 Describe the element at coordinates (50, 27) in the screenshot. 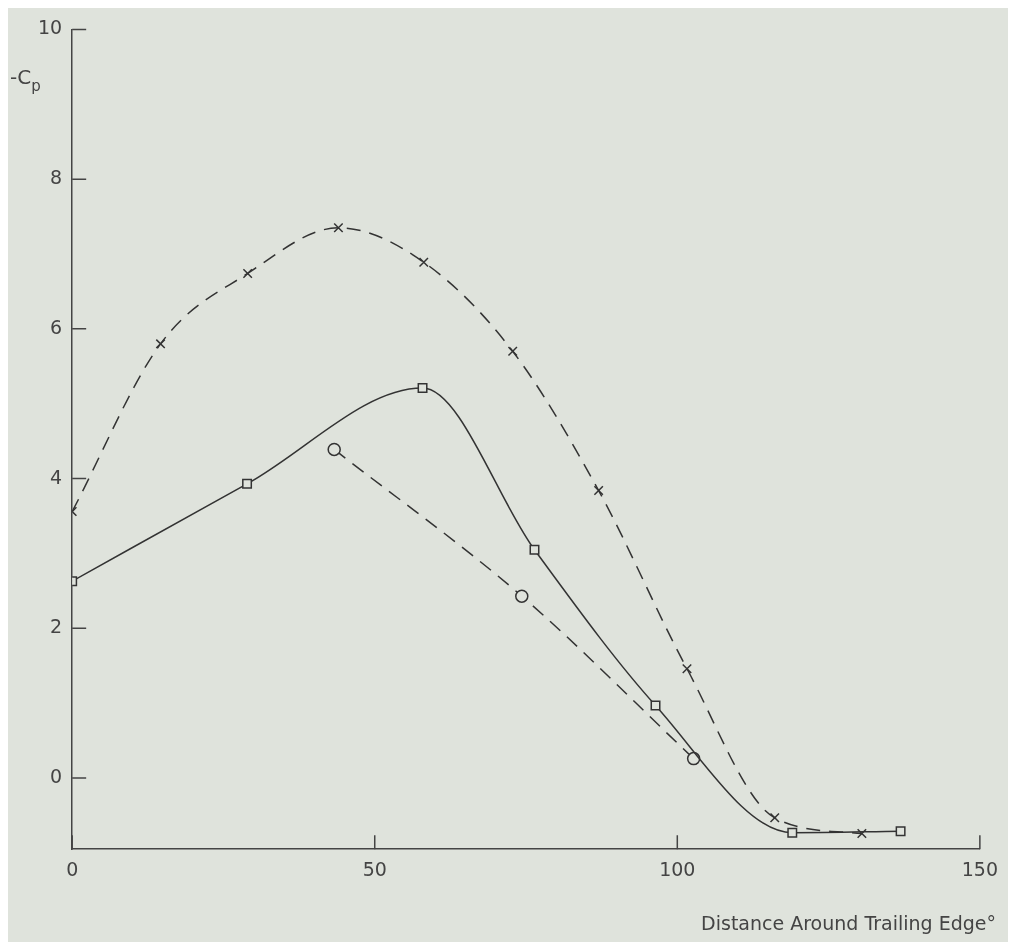

I see `y-tick-label: 10` at that location.